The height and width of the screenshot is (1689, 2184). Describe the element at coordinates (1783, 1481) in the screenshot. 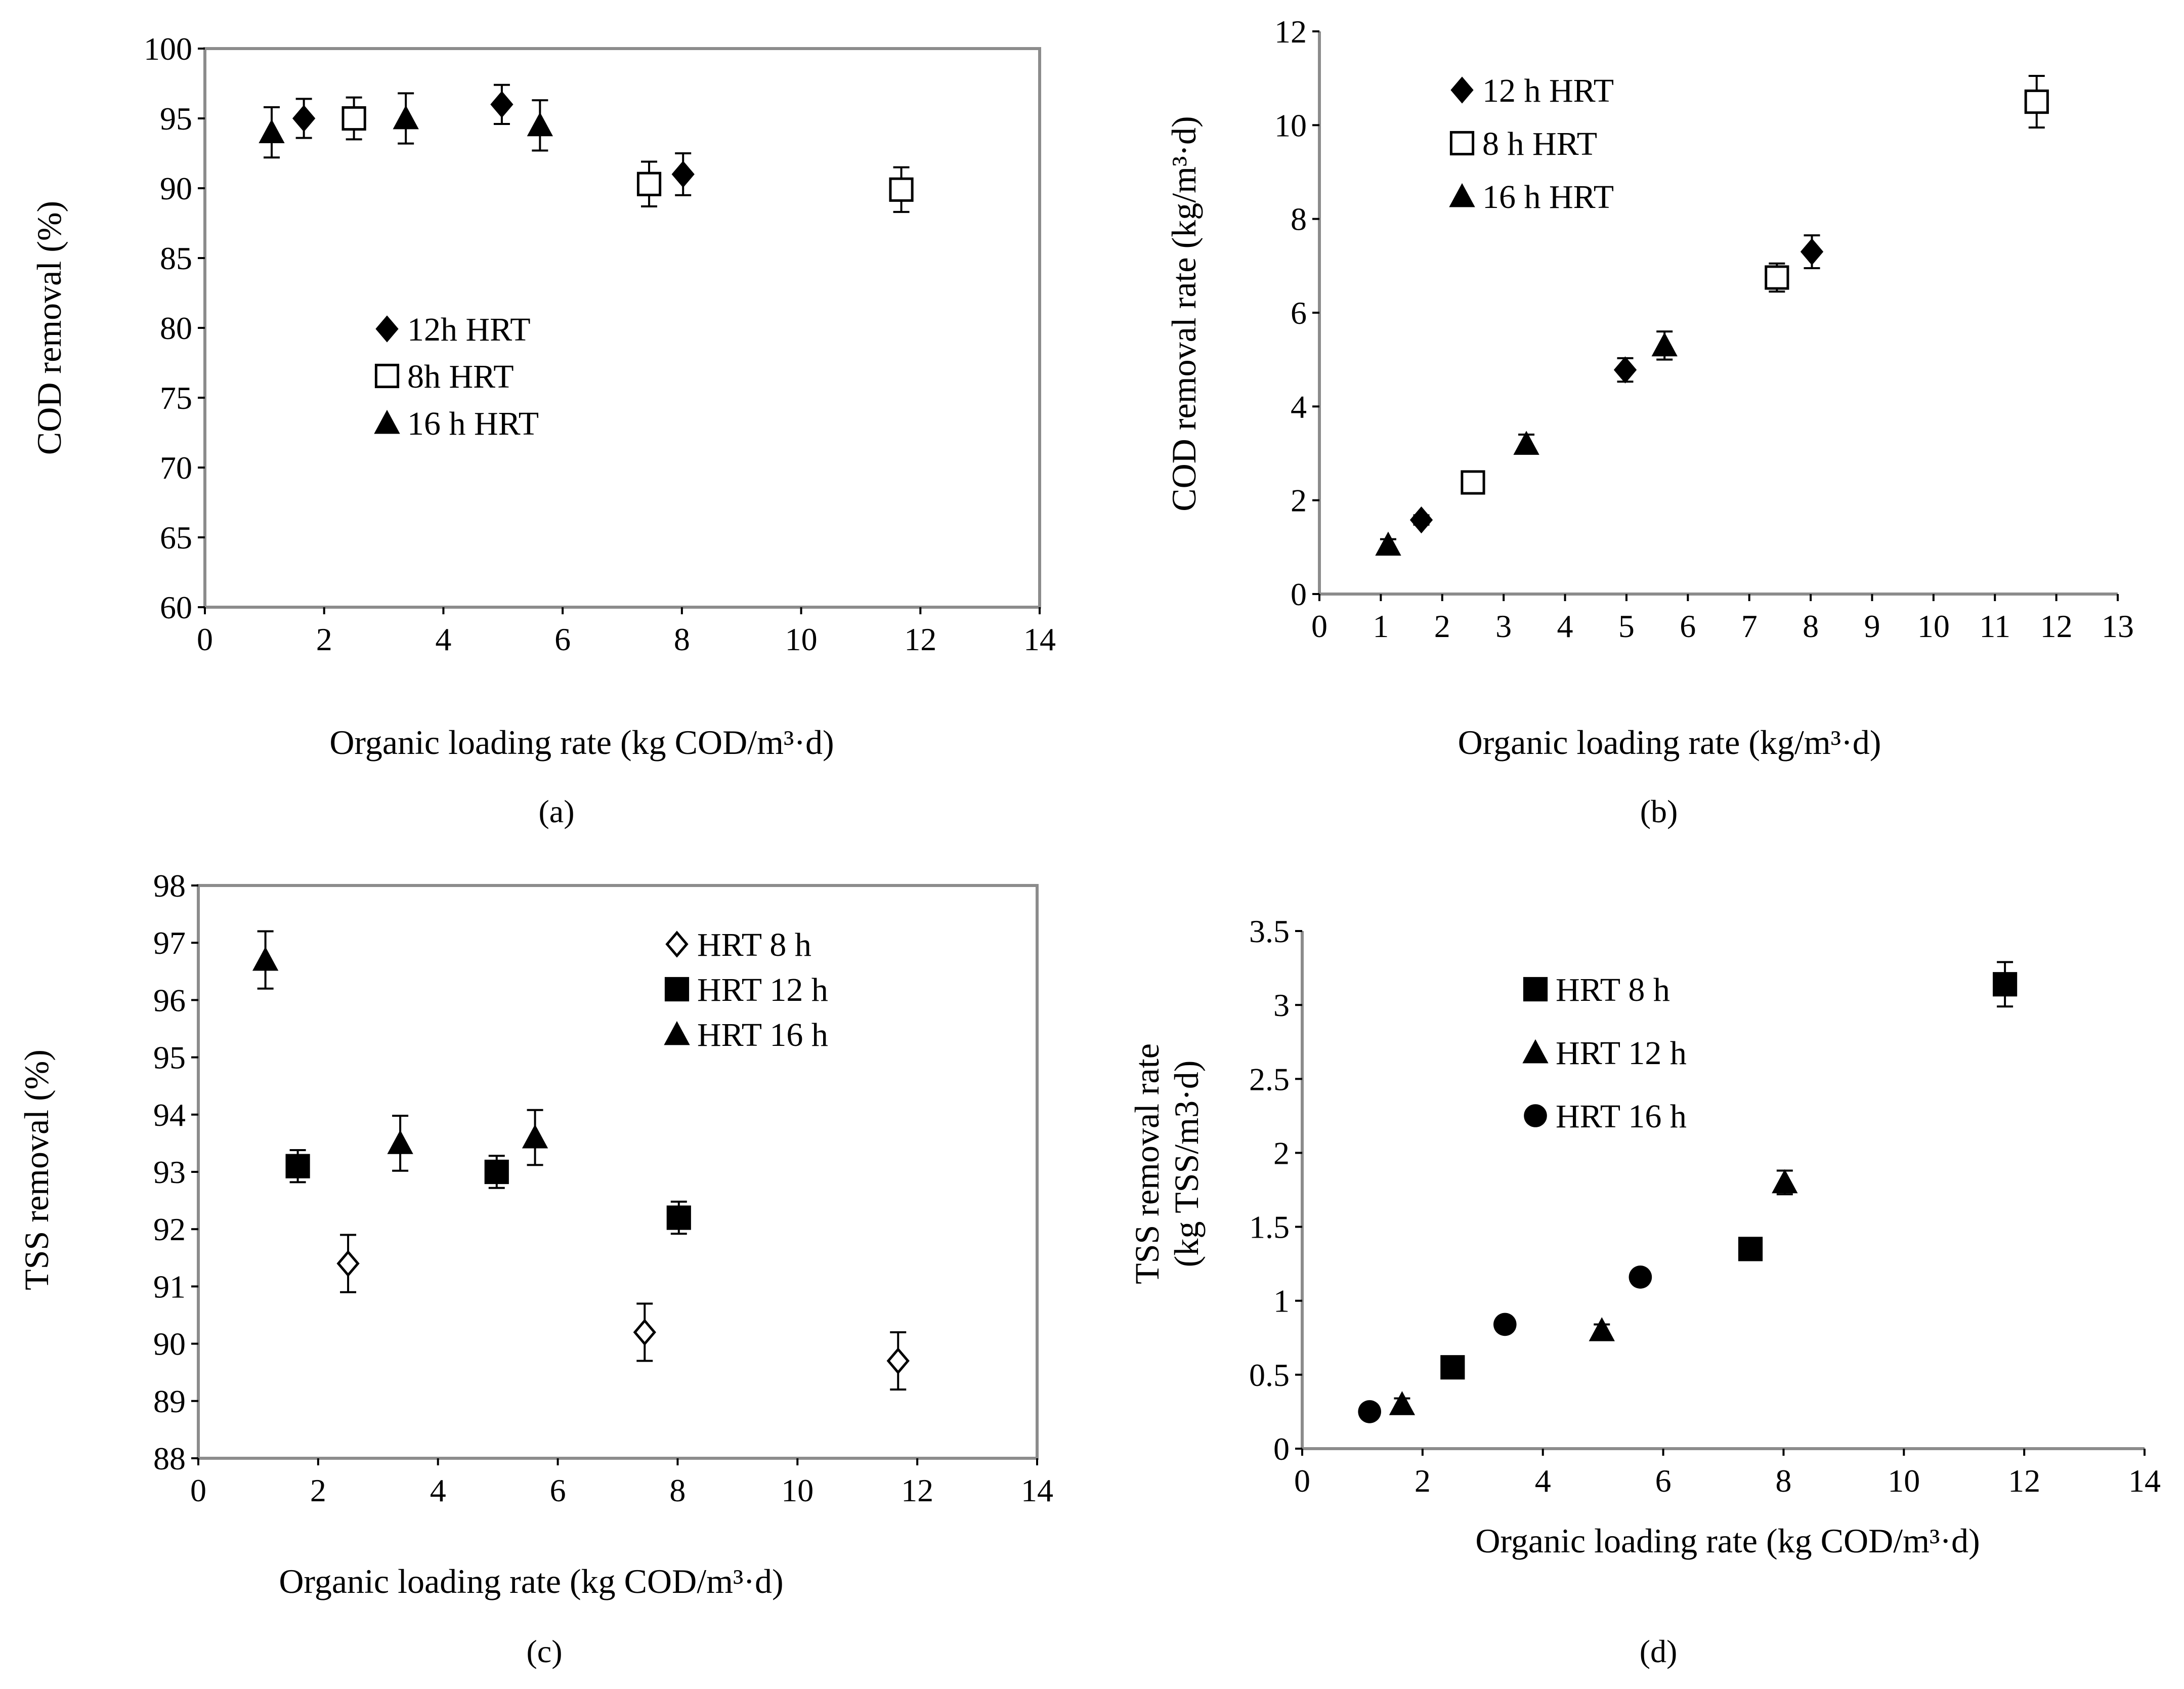

I see `panel-d-xtick-label: 8` at that location.